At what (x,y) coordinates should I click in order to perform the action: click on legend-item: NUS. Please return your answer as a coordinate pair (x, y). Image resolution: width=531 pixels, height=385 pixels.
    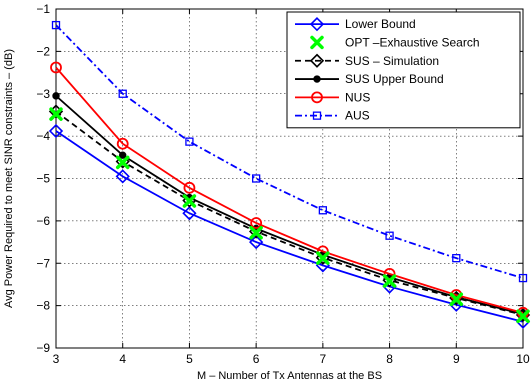
    Looking at the image, I should click on (332, 97).